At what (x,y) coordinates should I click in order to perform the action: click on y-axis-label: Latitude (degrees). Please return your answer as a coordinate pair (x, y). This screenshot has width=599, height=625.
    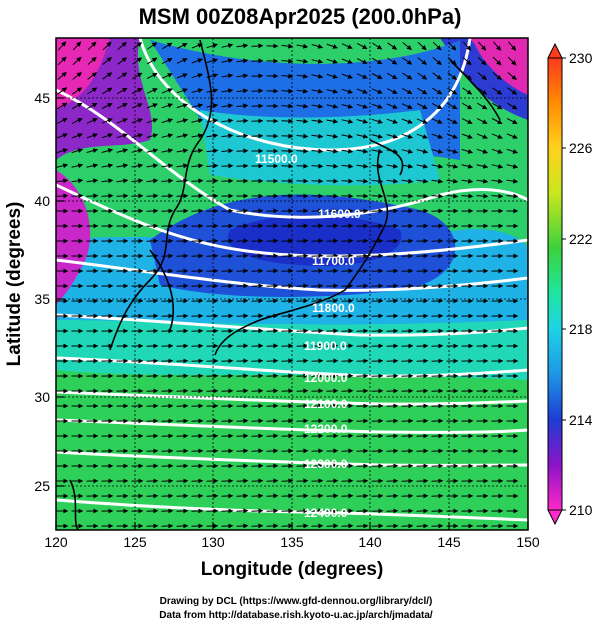
    Looking at the image, I should click on (14, 284).